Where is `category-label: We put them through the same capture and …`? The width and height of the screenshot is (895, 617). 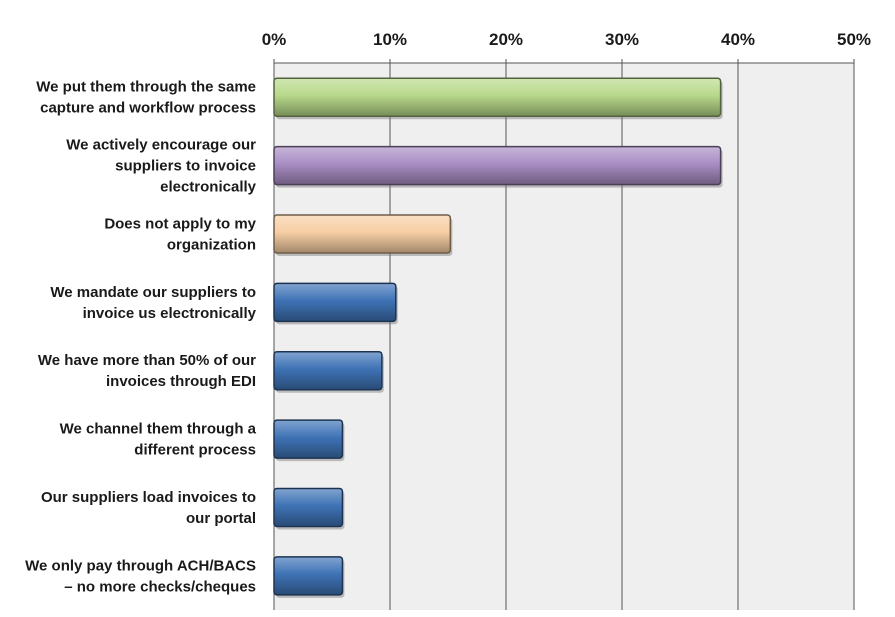
category-label: We put them through the same capture and … is located at coordinates (146, 98).